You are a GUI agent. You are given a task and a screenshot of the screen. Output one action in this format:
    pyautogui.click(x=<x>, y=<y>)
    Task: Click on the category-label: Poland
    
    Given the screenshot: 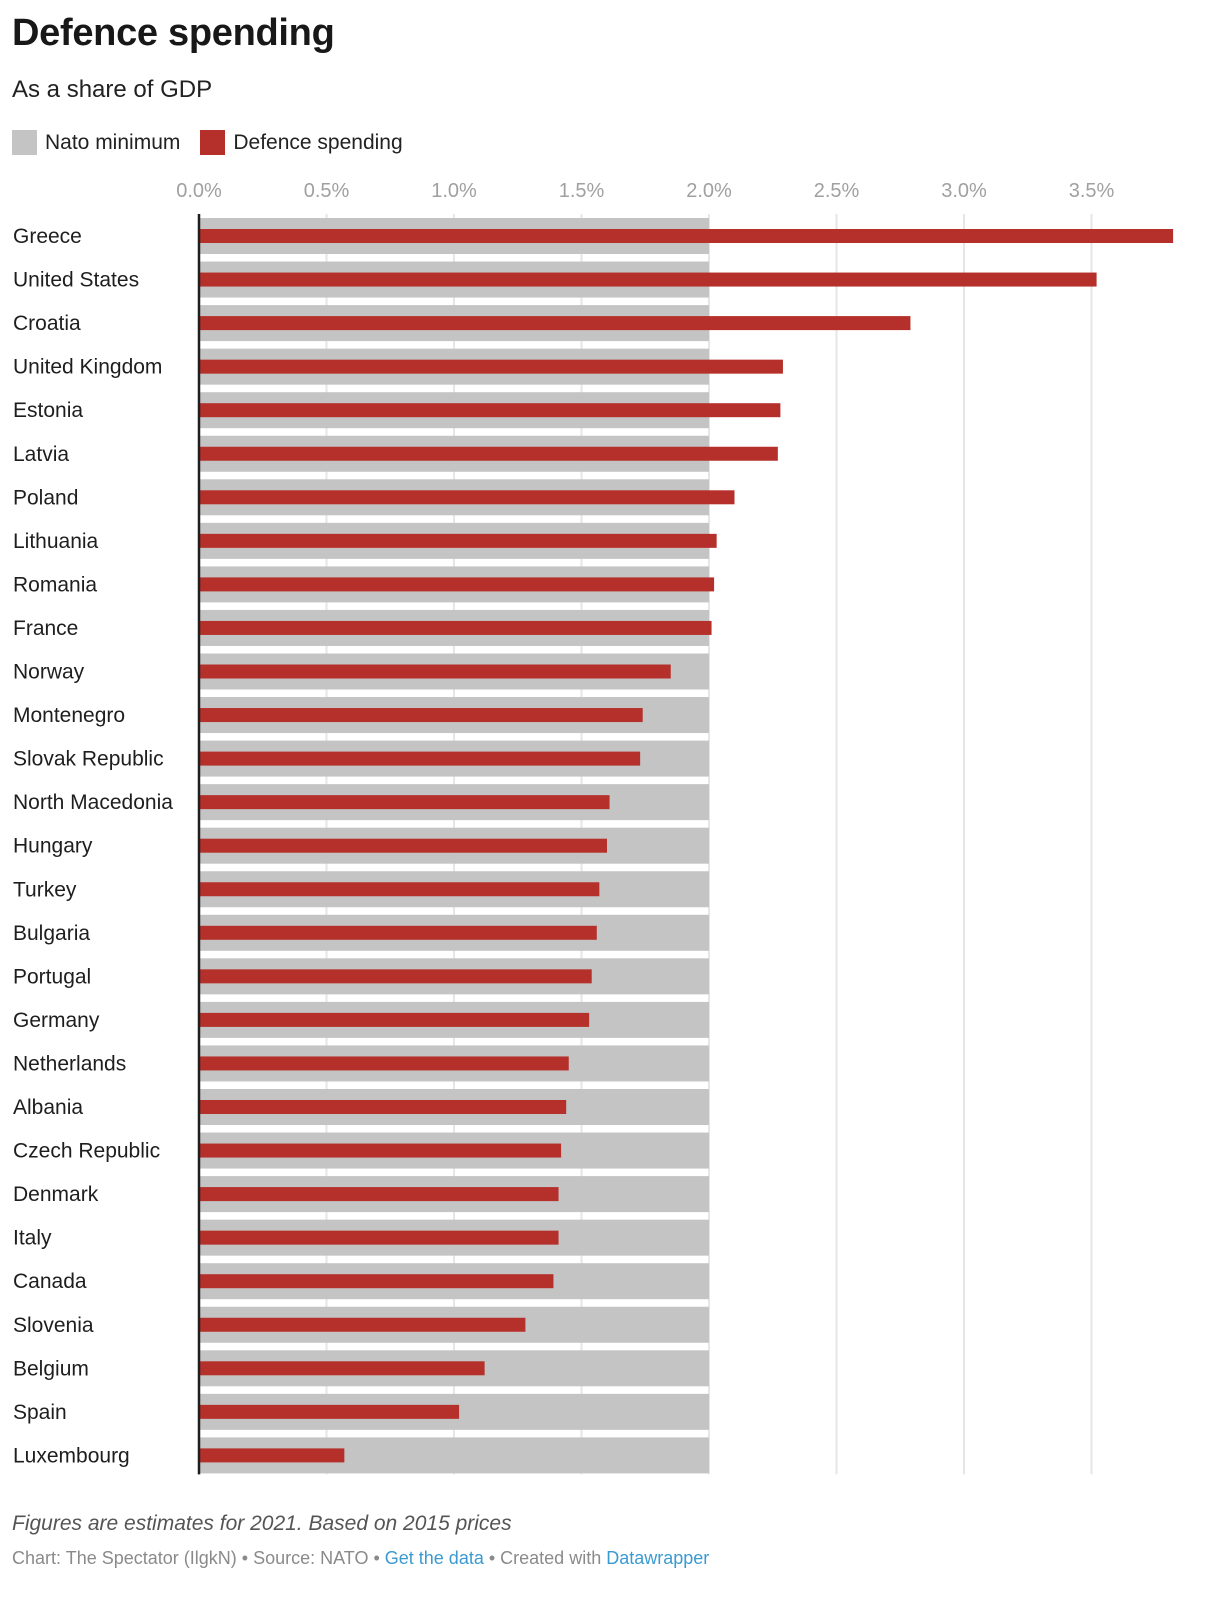 What is the action you would take?
    pyautogui.click(x=45, y=497)
    